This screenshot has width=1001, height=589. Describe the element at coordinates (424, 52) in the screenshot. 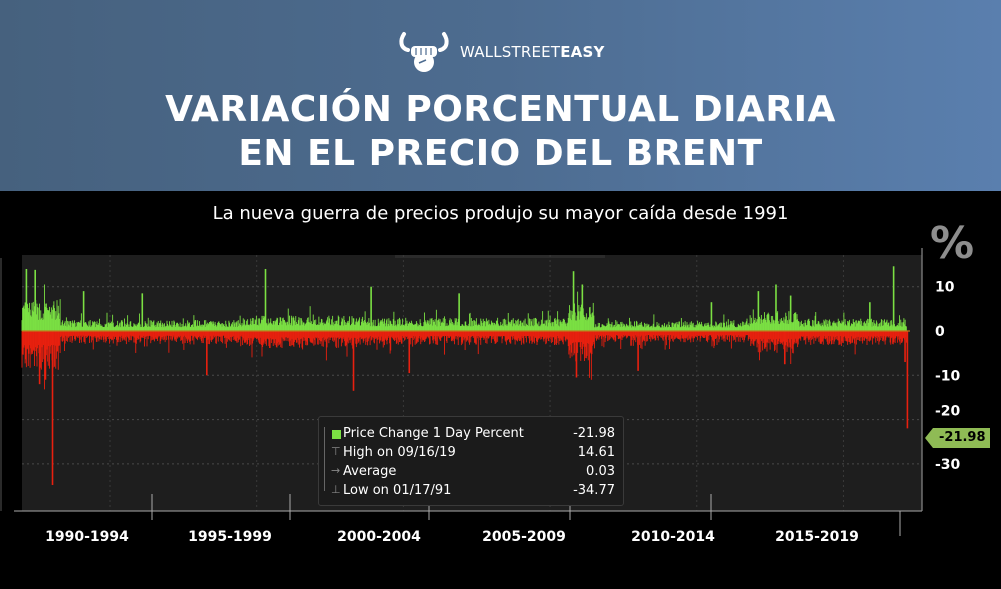

I see `bull-fist-icon` at that location.